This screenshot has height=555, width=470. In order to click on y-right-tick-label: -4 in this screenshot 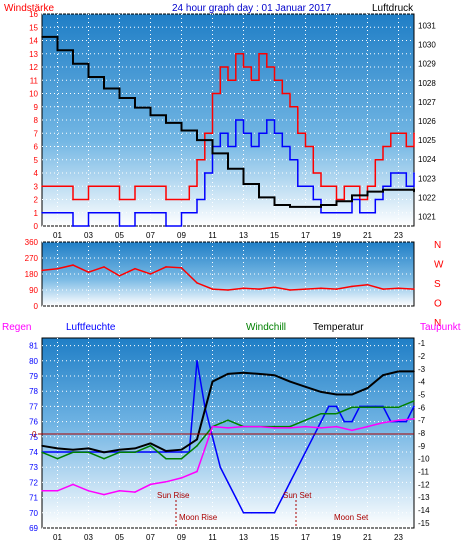, I will do `click(422, 382)`.